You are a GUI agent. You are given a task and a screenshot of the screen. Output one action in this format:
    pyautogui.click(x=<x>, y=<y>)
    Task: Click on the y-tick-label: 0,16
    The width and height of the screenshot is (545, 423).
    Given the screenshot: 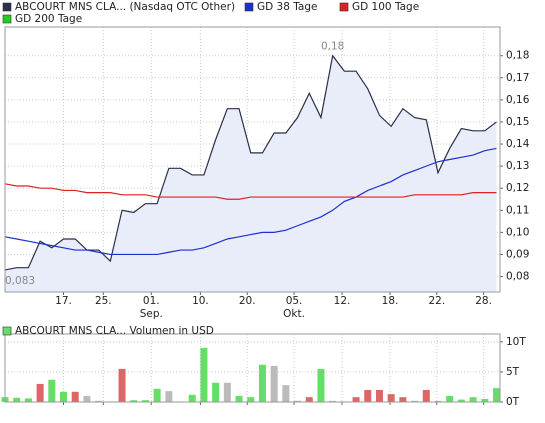 What is the action you would take?
    pyautogui.click(x=518, y=100)
    